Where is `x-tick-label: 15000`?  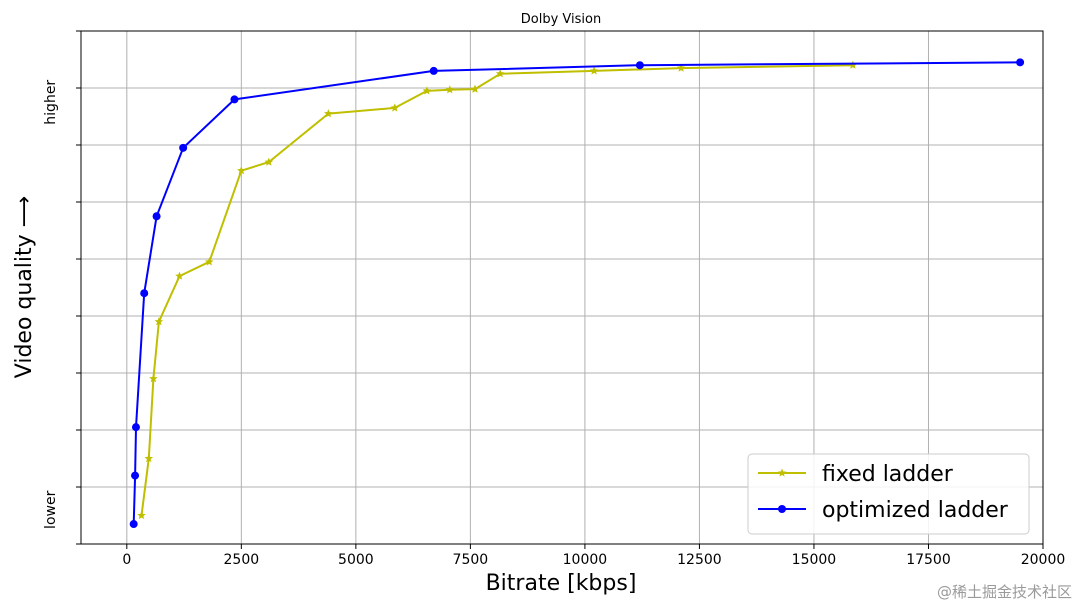
x-tick-label: 15000 is located at coordinates (814, 560).